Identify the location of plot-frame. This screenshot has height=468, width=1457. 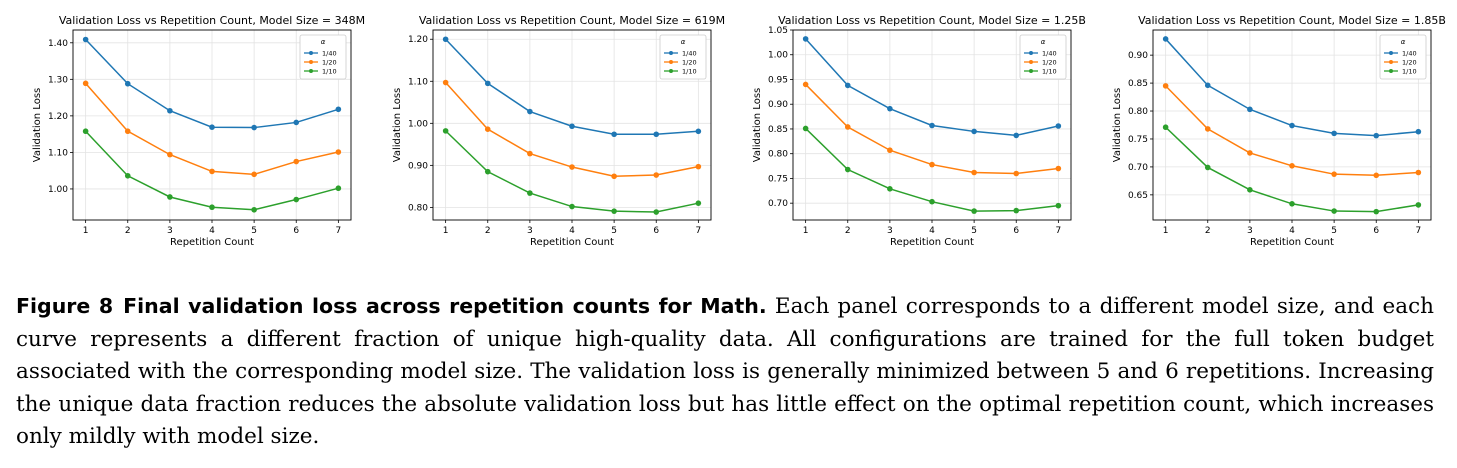
(932, 125).